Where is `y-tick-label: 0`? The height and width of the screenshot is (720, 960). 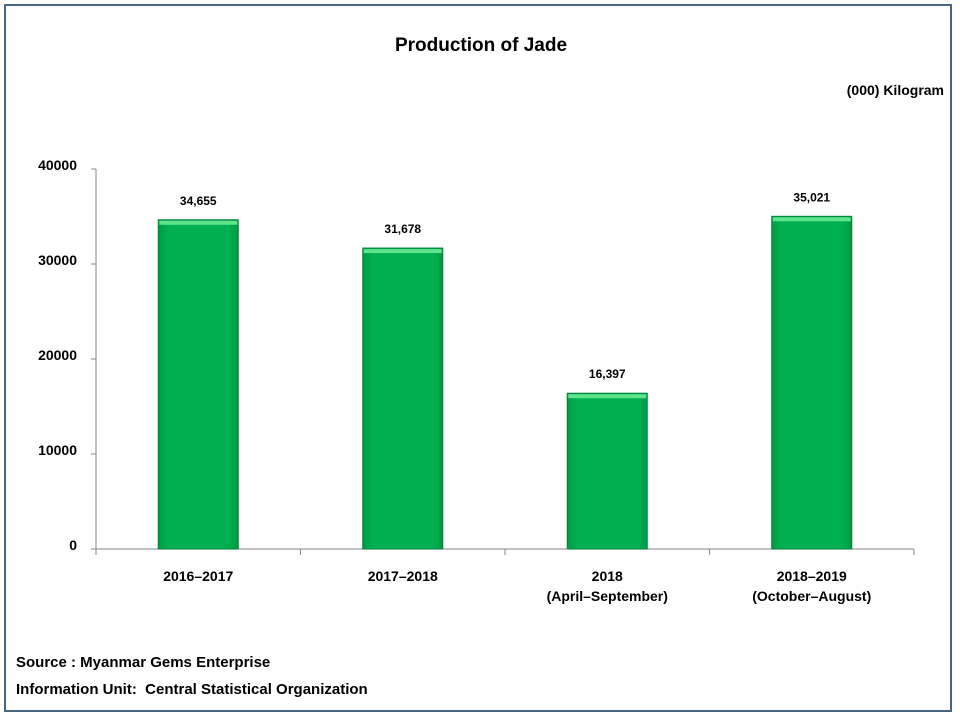
y-tick-label: 0 is located at coordinates (73, 545).